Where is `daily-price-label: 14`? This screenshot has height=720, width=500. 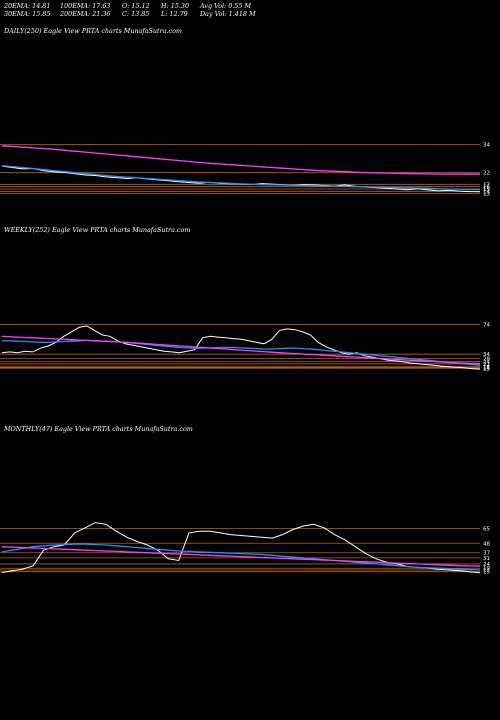 daily-price-label: 14 is located at coordinates (486, 192).